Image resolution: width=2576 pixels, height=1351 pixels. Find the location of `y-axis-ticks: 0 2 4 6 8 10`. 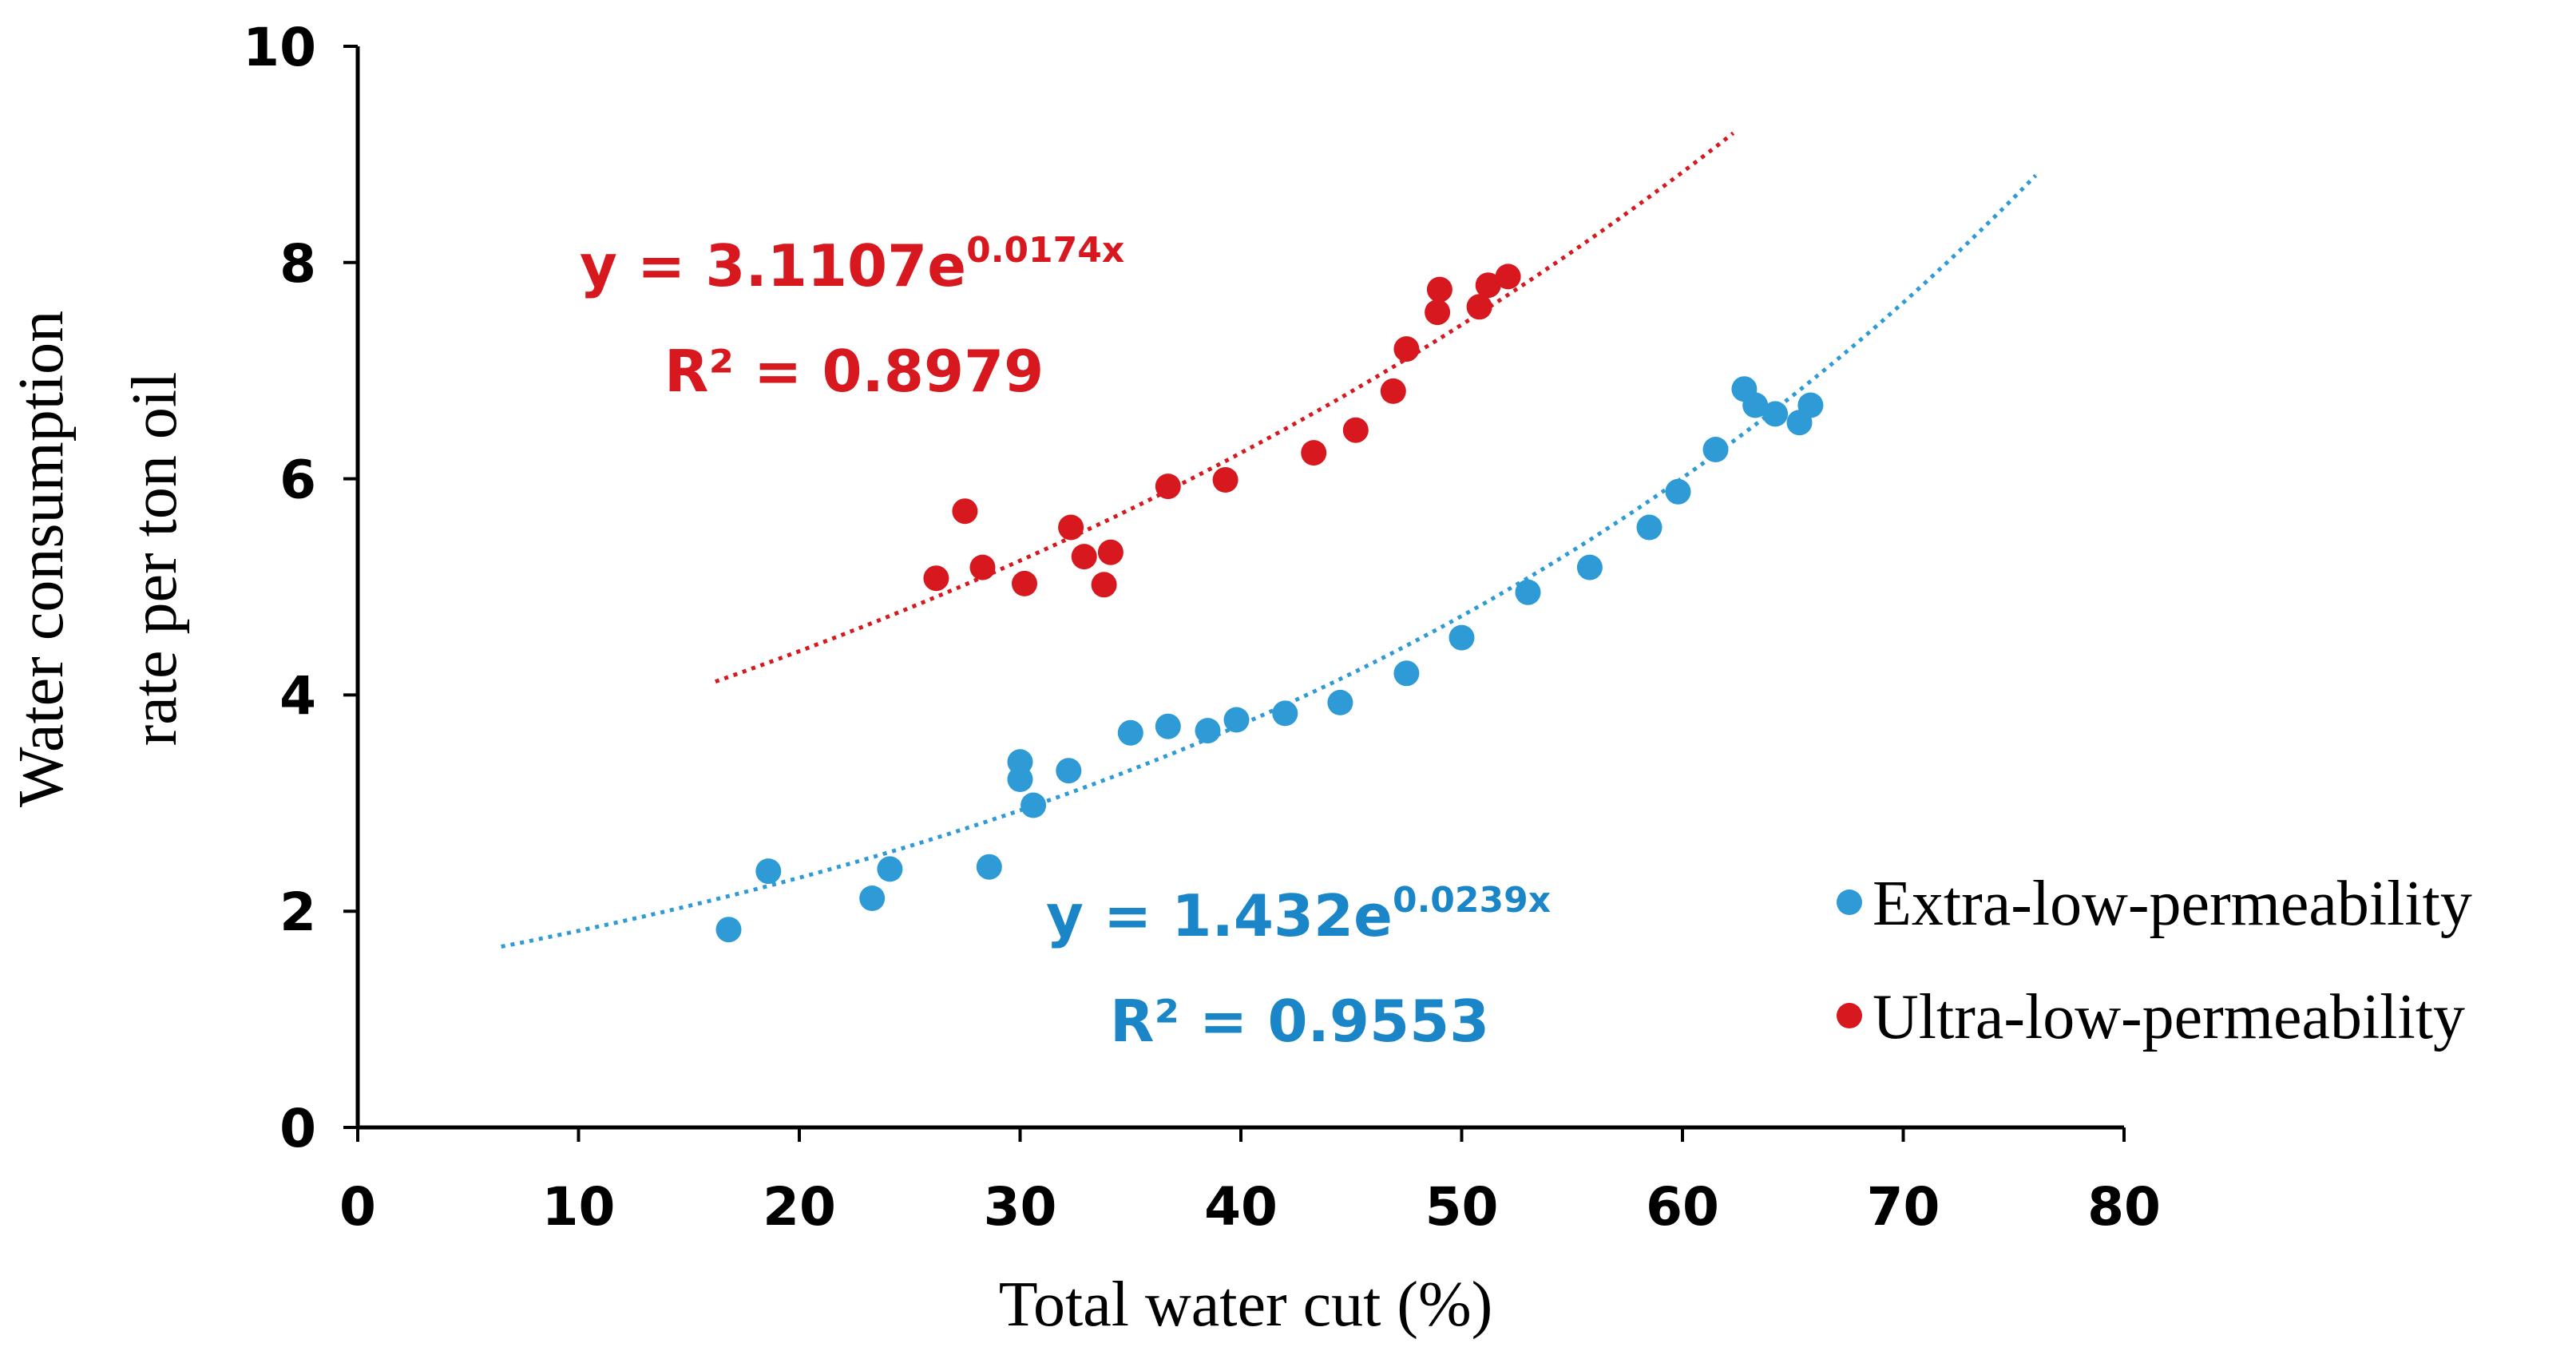

y-axis-ticks: 0 2 4 6 8 10 is located at coordinates (300, 588).